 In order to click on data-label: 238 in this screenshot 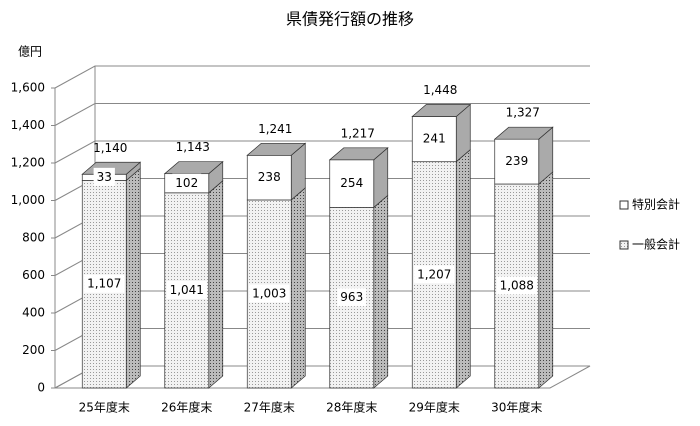, I will do `click(269, 177)`.